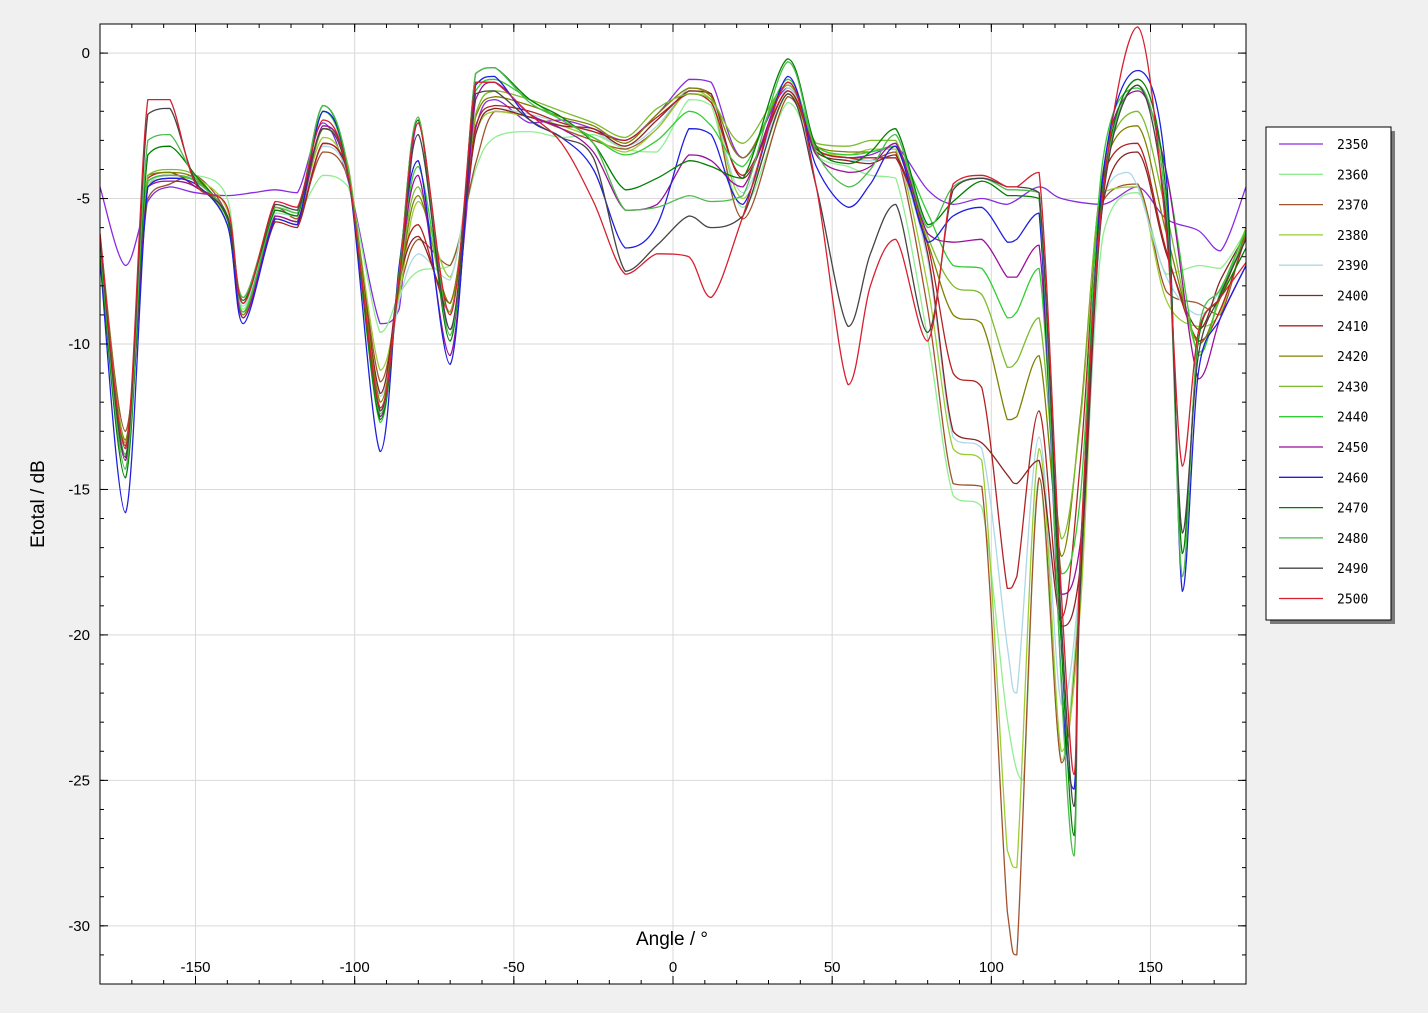 The height and width of the screenshot is (1013, 1428). I want to click on x-axis-title: Angle / °, so click(672, 939).